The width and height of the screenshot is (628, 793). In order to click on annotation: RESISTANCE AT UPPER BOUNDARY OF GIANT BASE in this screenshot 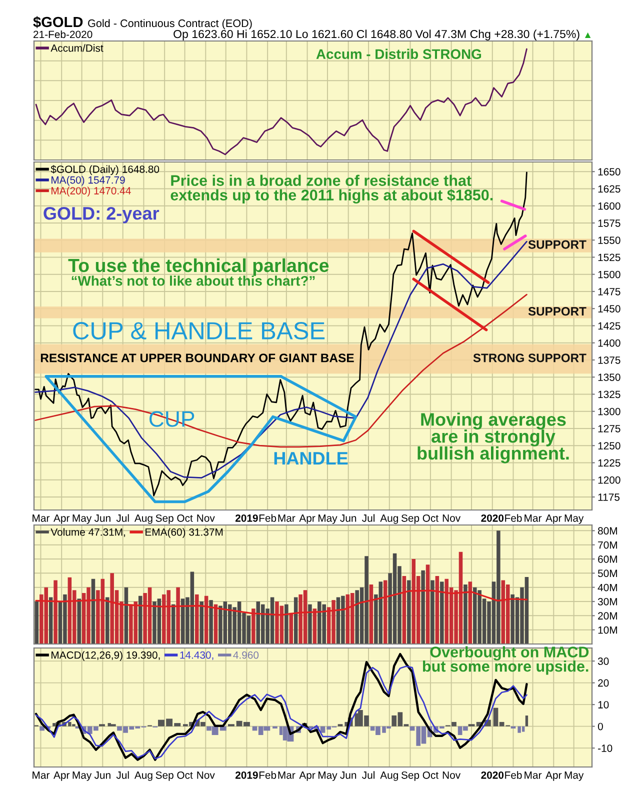, I will do `click(197, 358)`.